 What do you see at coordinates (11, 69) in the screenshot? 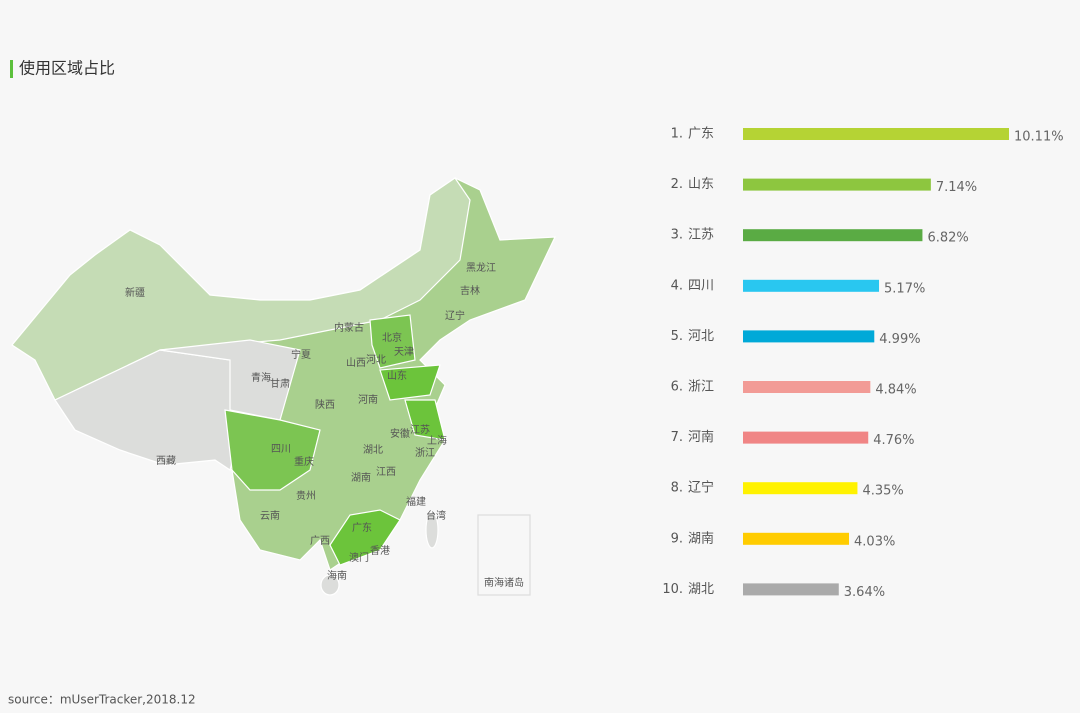
I see `title-accent` at bounding box center [11, 69].